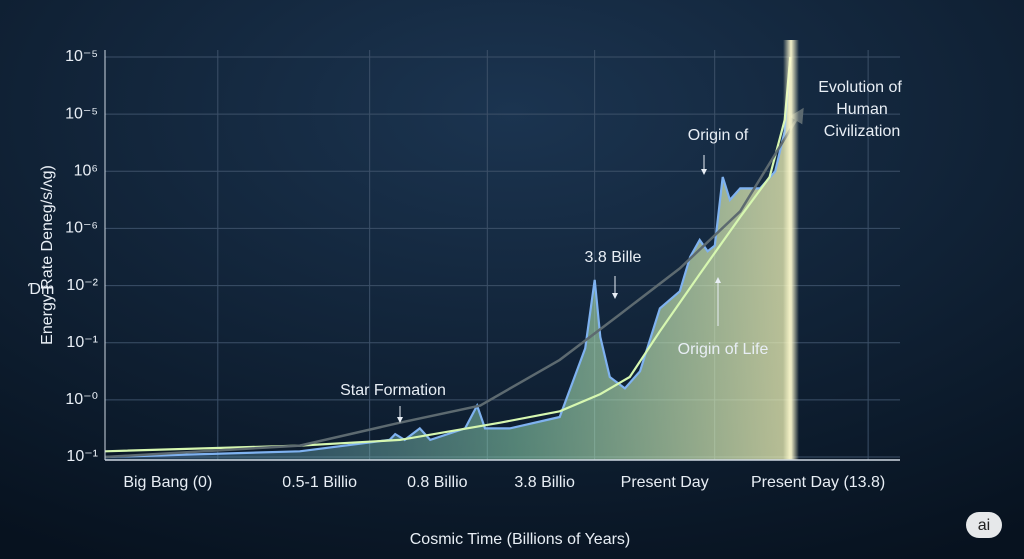 The height and width of the screenshot is (559, 1024). Describe the element at coordinates (81, 399) in the screenshot. I see `y-tick-label: 10⁻⁰` at that location.